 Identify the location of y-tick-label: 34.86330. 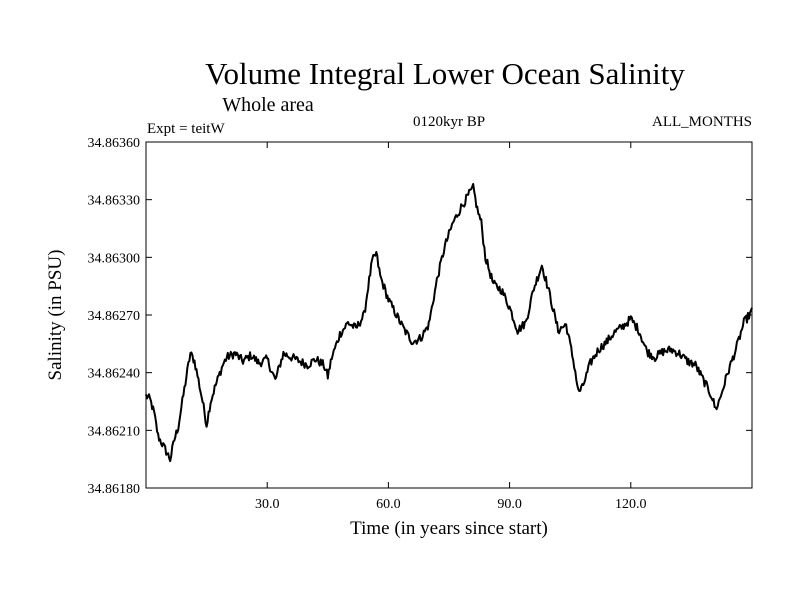
(114, 201).